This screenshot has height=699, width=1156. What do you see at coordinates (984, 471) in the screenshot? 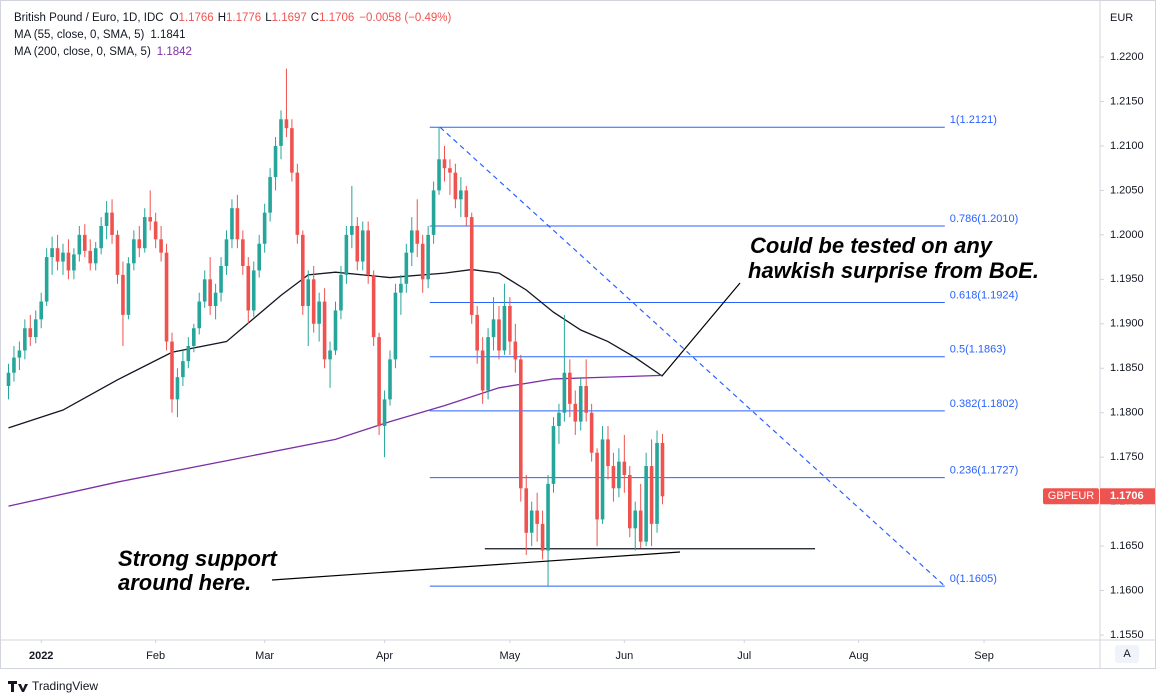
I see `fib-label: 0.236(1.1727)` at bounding box center [984, 471].